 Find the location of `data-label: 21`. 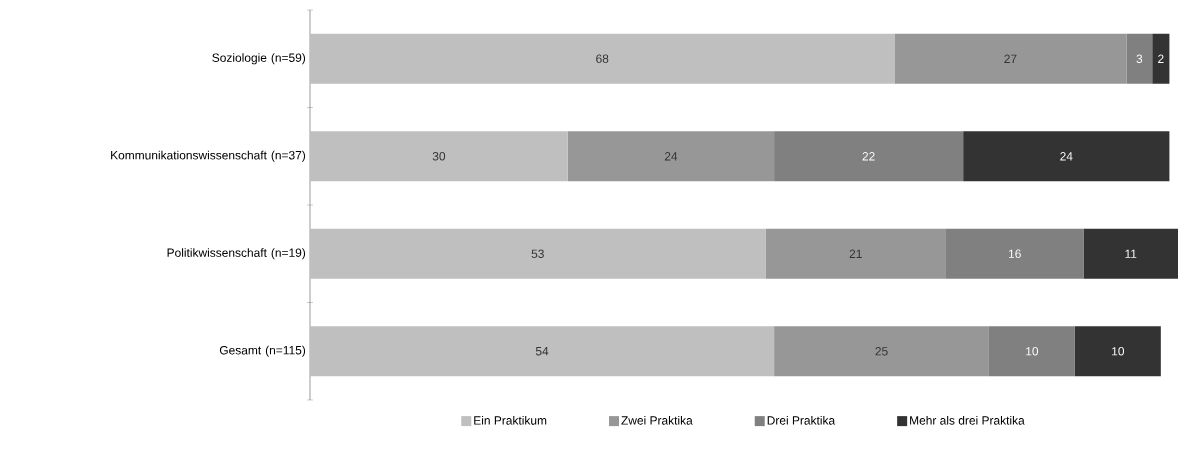

data-label: 21 is located at coordinates (855, 253).